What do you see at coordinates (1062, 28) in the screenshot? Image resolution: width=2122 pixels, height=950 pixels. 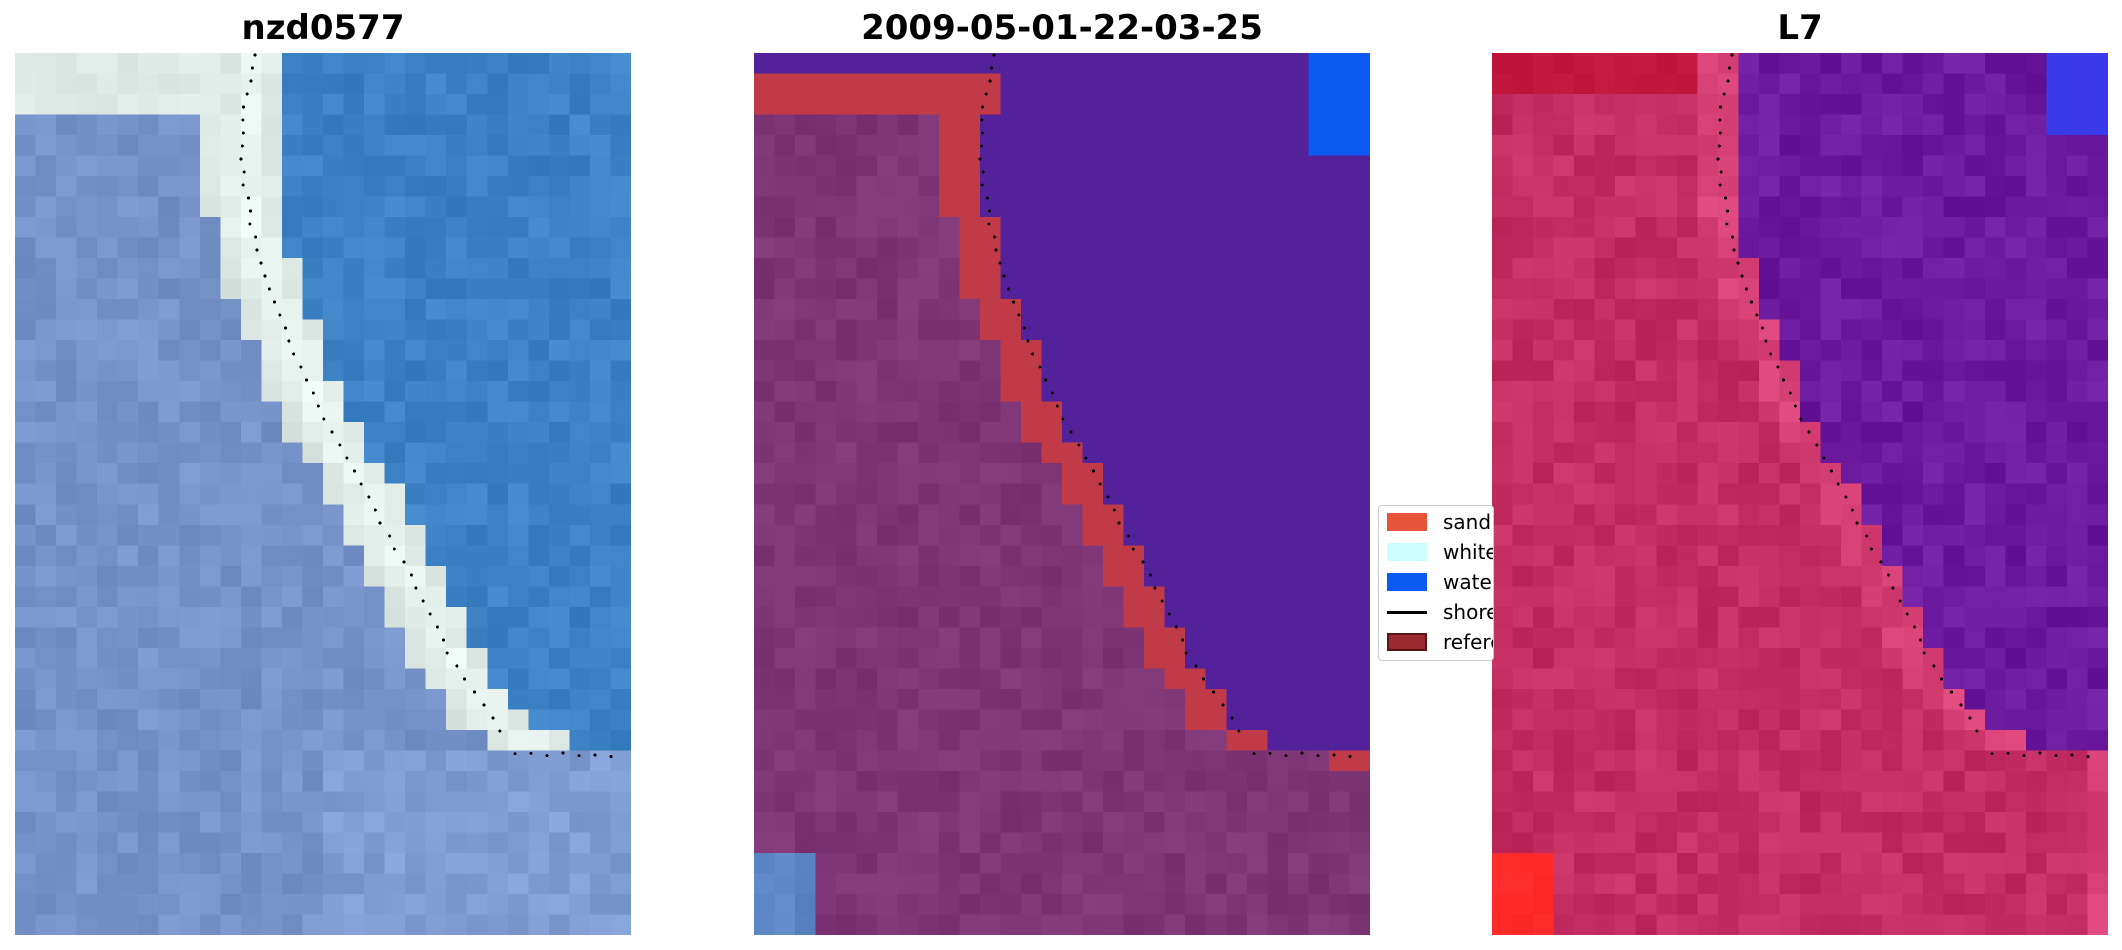 I see `panel-title: 2009-05-01-22-03-25` at bounding box center [1062, 28].